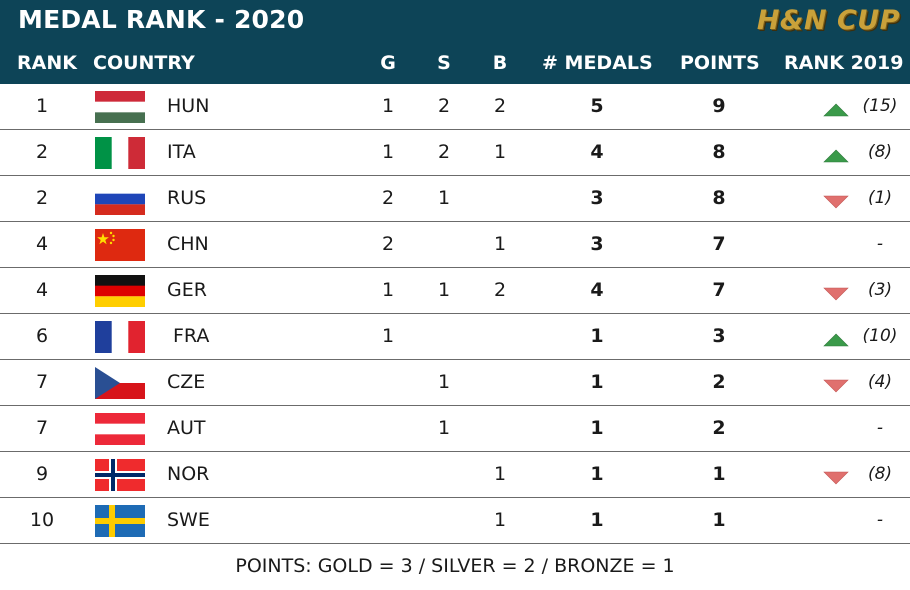 This screenshot has width=910, height=590. I want to click on hun-flag-icon, so click(120, 107).